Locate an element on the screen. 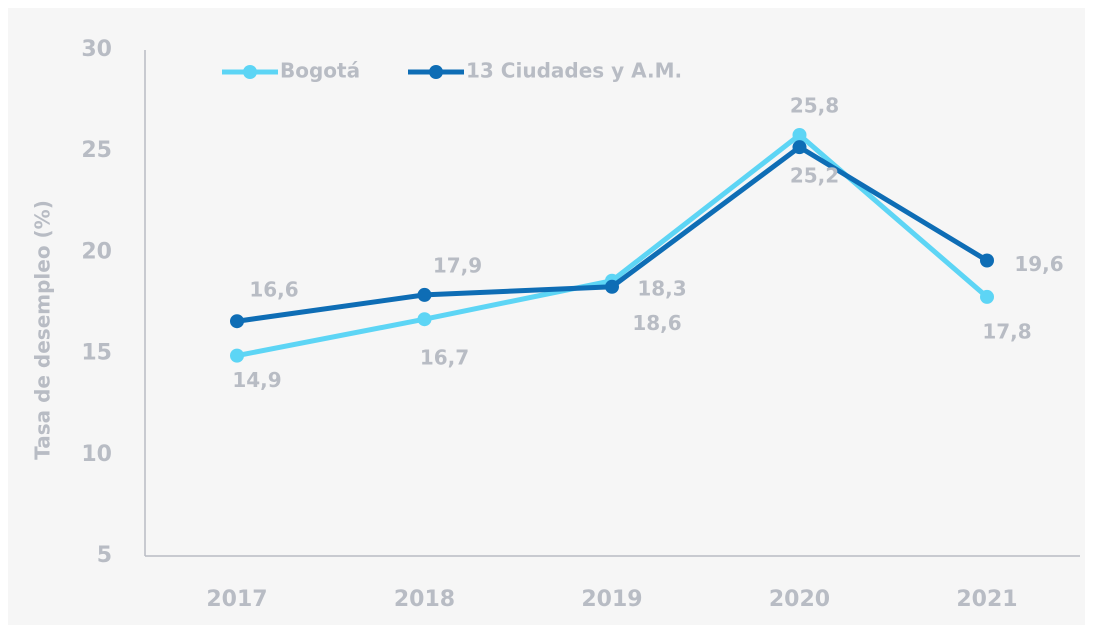 The height and width of the screenshot is (631, 1093). data-label: 25,8 is located at coordinates (814, 106).